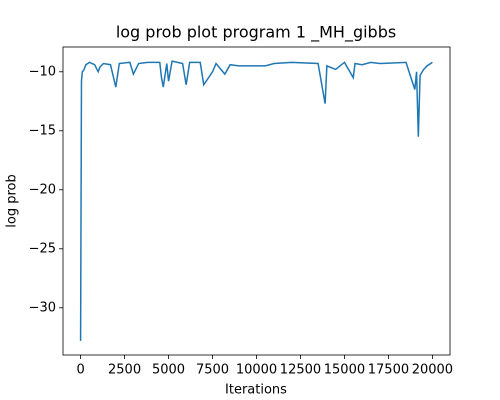 The image size is (500, 400). I want to click on x-tick-label: 15000, so click(344, 370).